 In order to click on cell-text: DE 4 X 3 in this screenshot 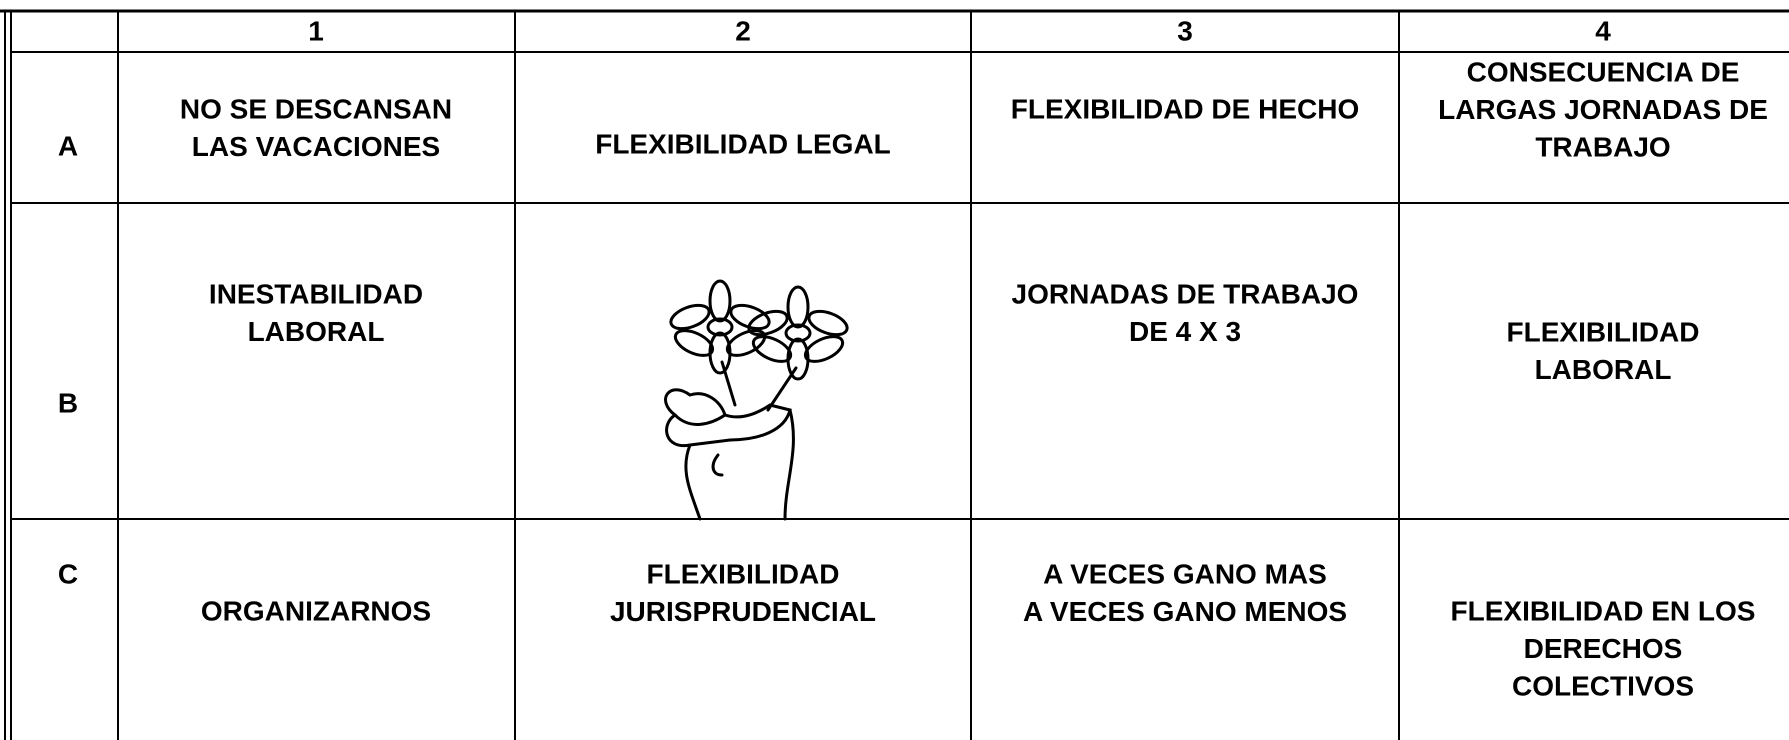, I will do `click(1185, 331)`.